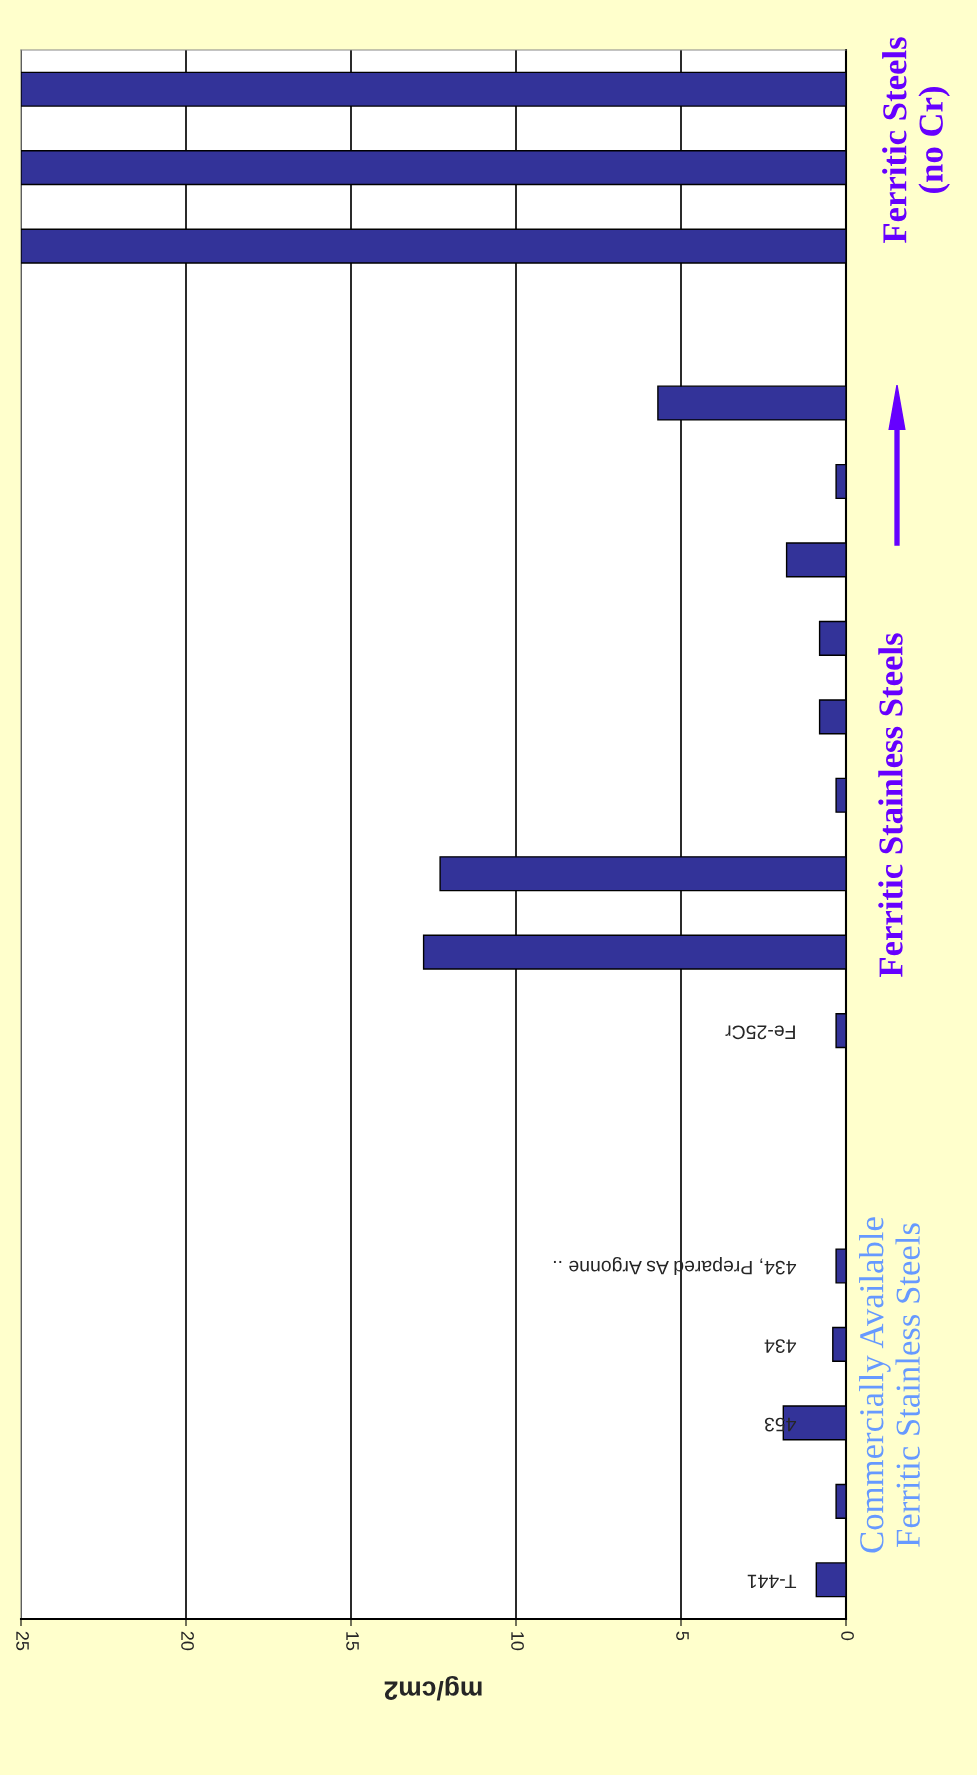 Image resolution: width=977 pixels, height=1775 pixels. Describe the element at coordinates (780, 1424) in the screenshot. I see `y-tick-label: 453` at that location.